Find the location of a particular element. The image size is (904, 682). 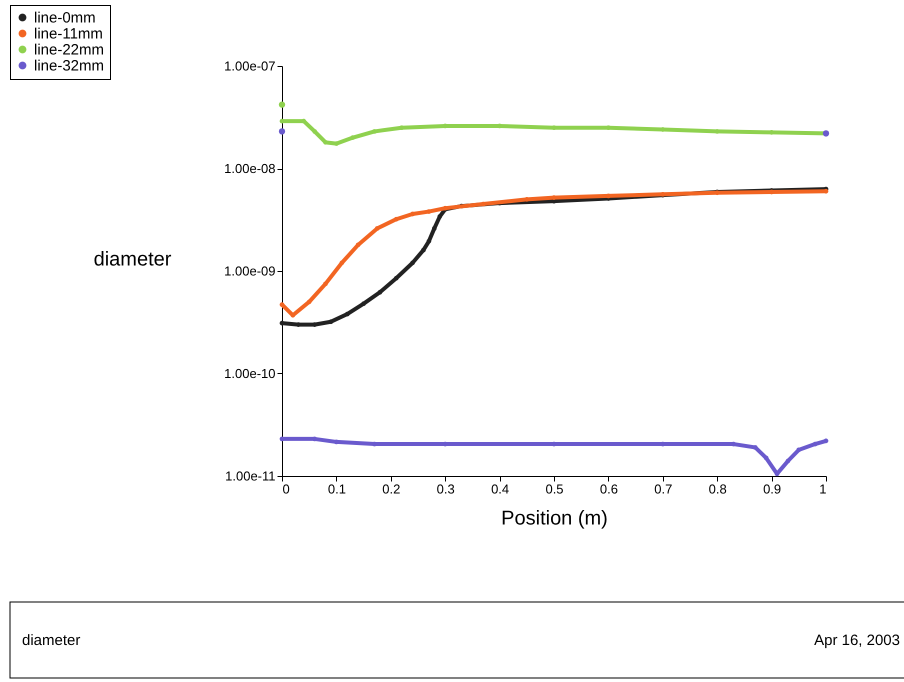

x-tick-label: 1 is located at coordinates (822, 489).